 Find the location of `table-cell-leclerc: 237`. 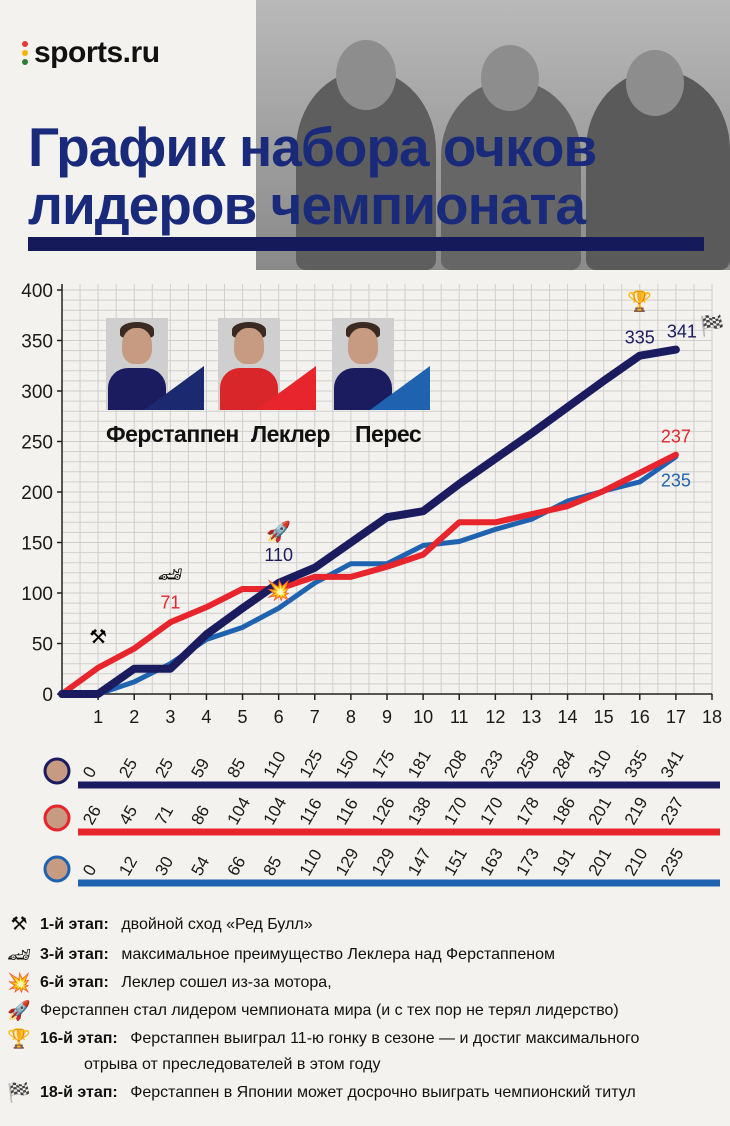

table-cell-leclerc: 237 is located at coordinates (672, 811).